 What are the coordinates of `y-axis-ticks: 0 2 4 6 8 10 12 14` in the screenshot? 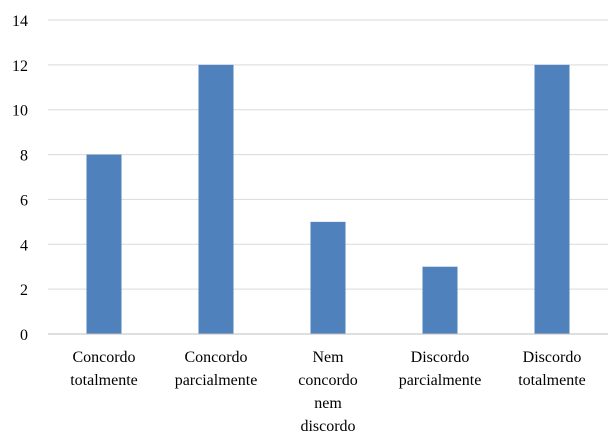 It's located at (20, 178).